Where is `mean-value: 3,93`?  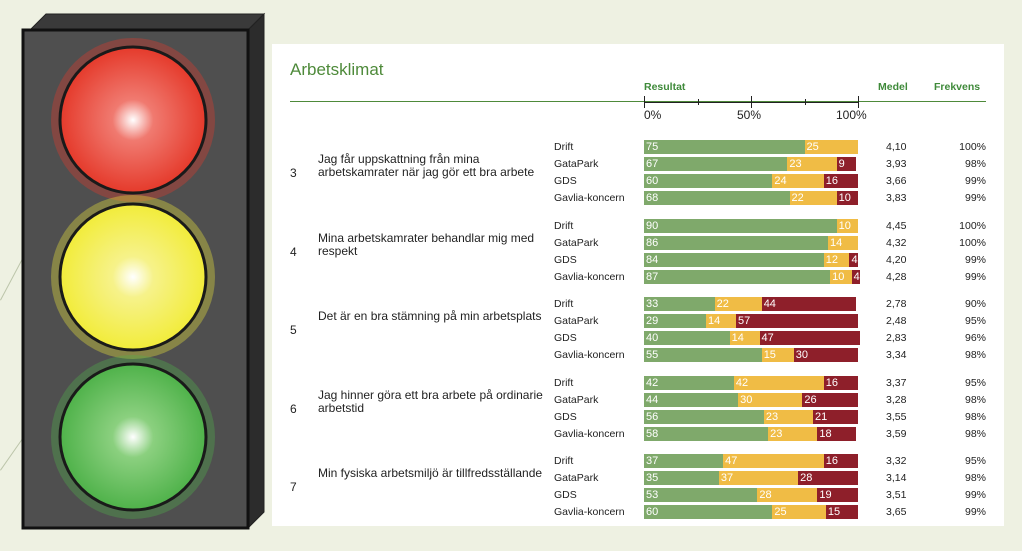 mean-value: 3,93 is located at coordinates (896, 164).